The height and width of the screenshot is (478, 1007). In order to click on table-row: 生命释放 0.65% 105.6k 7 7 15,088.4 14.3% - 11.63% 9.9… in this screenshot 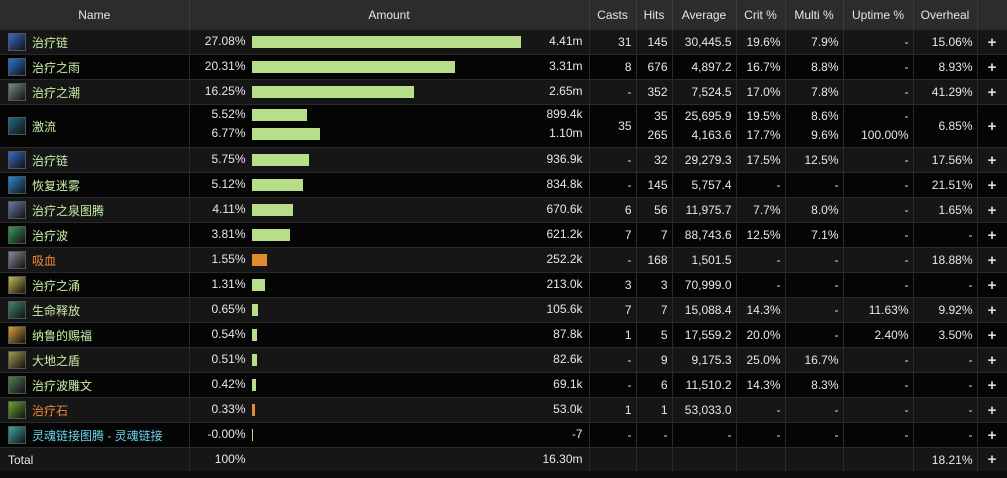, I will do `click(503, 310)`.